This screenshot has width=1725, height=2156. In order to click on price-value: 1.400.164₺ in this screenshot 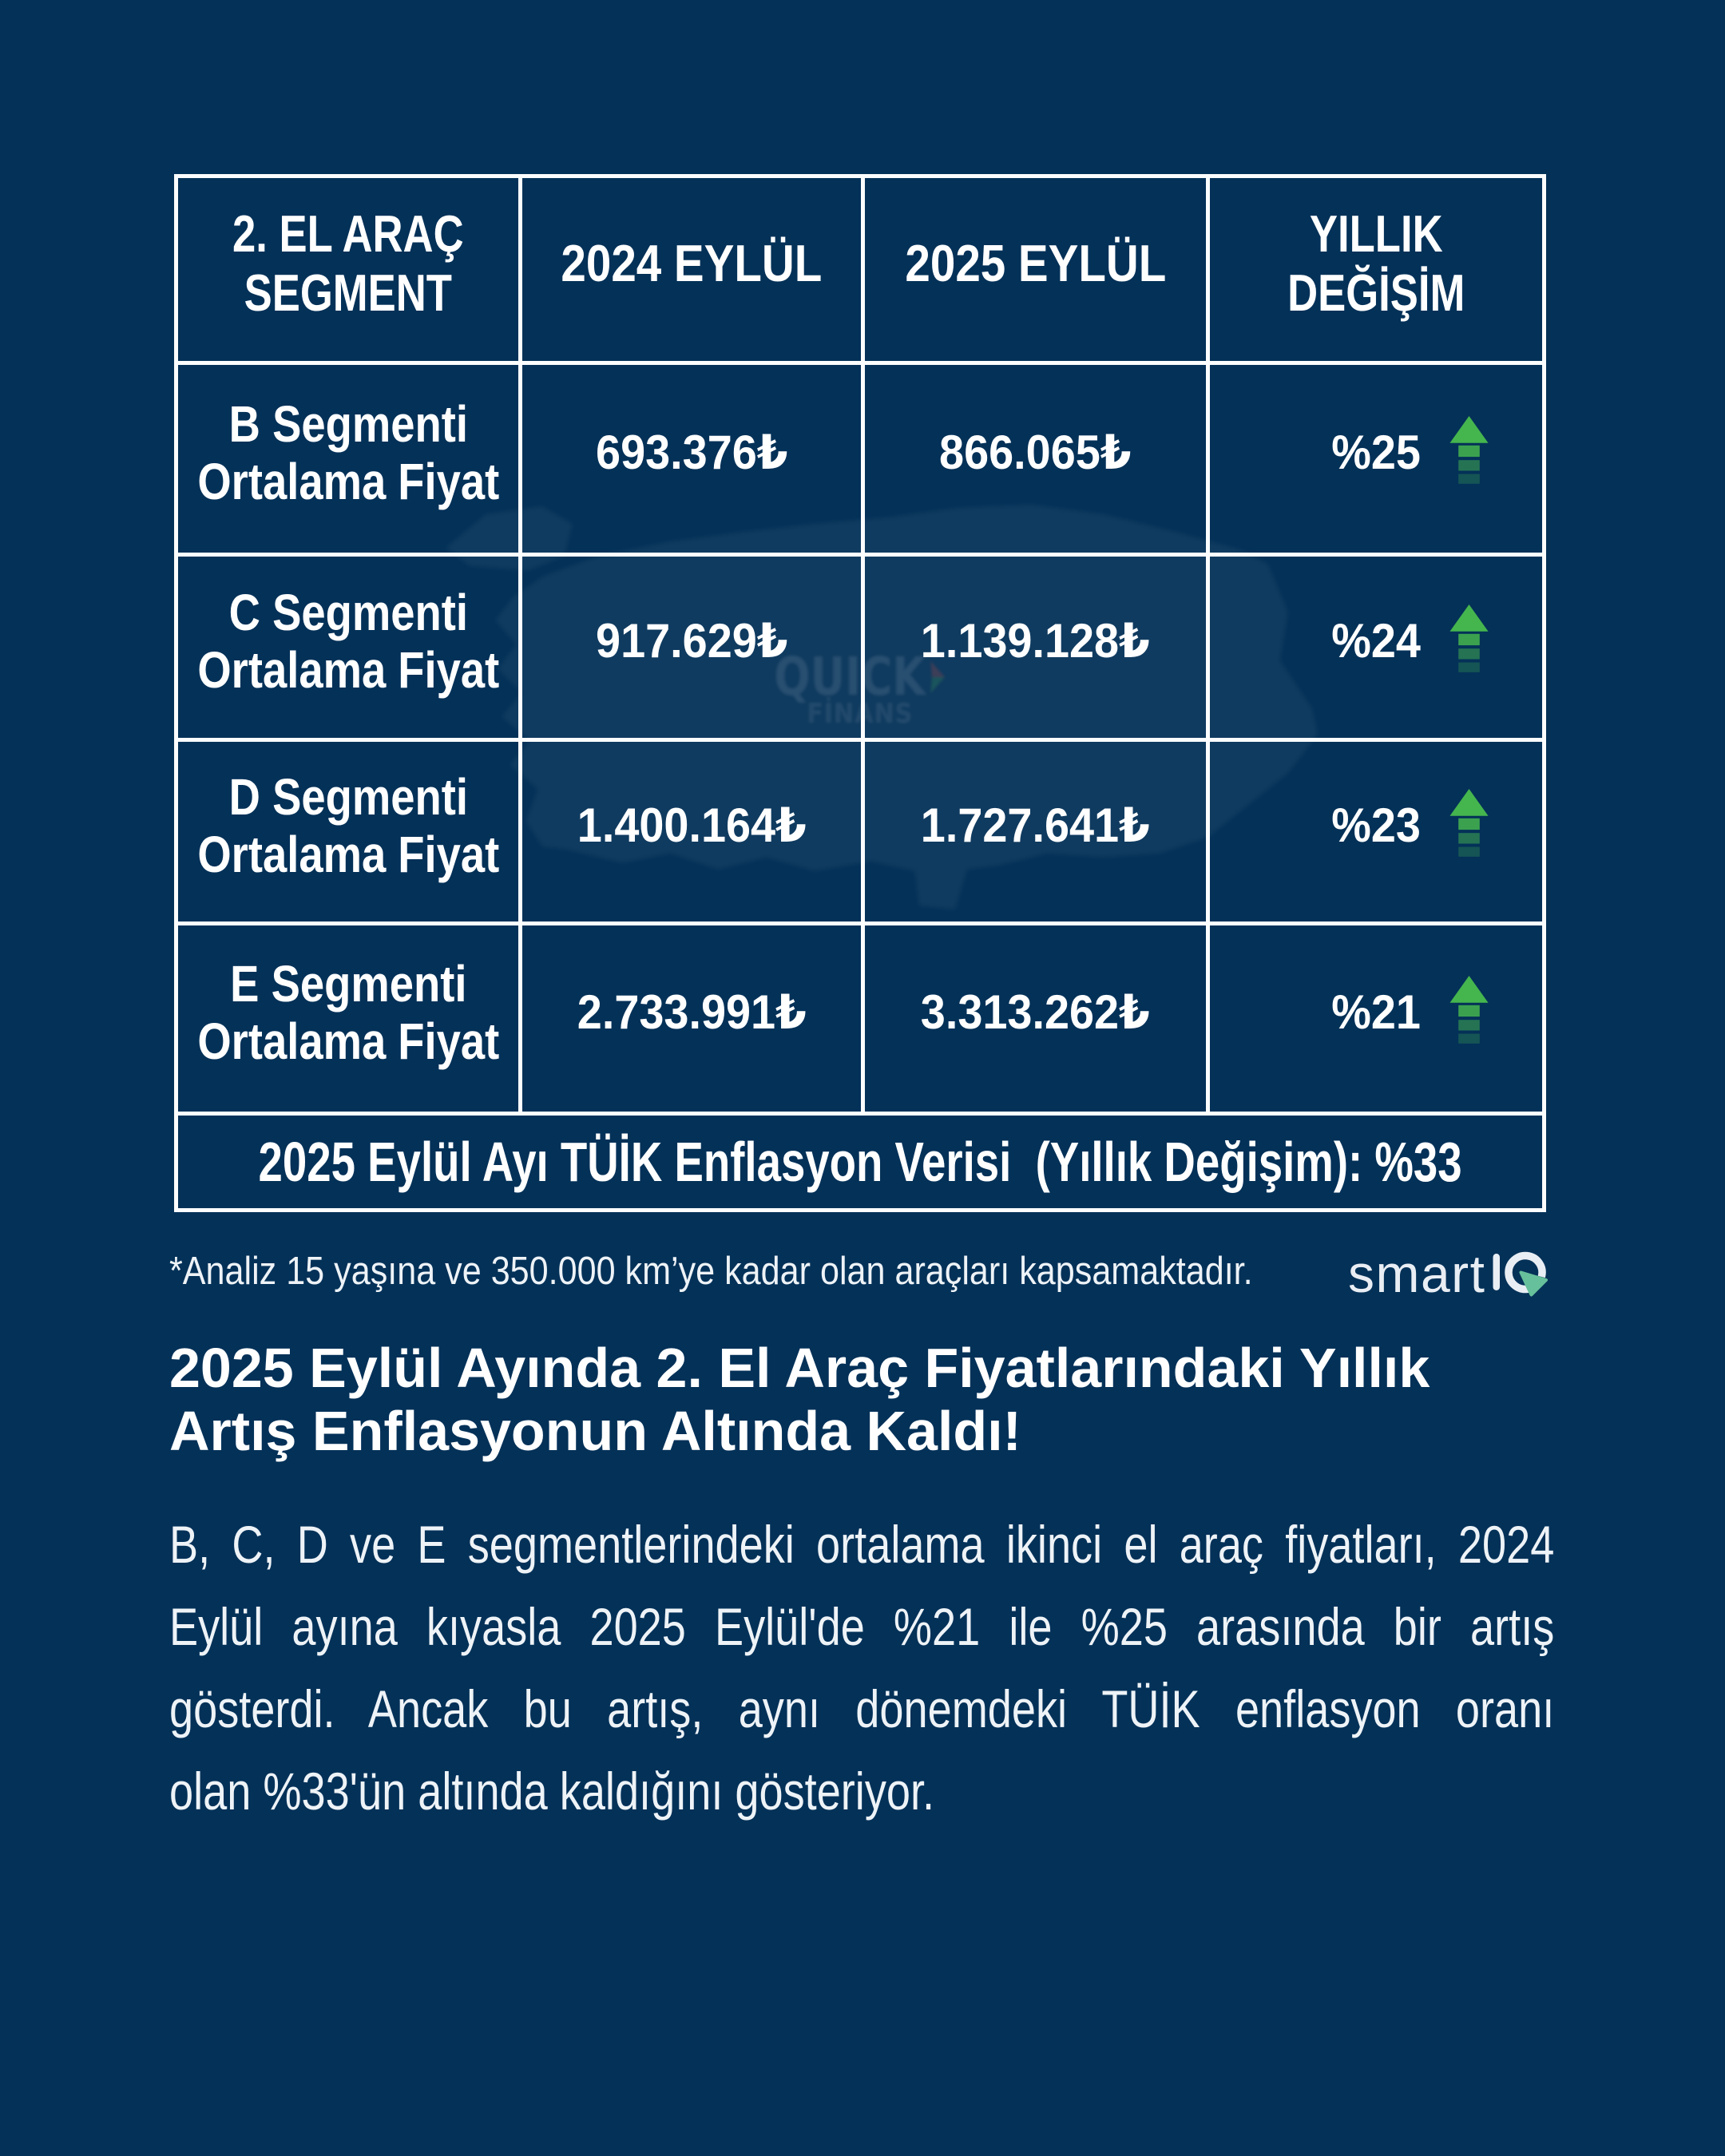, I will do `click(692, 825)`.